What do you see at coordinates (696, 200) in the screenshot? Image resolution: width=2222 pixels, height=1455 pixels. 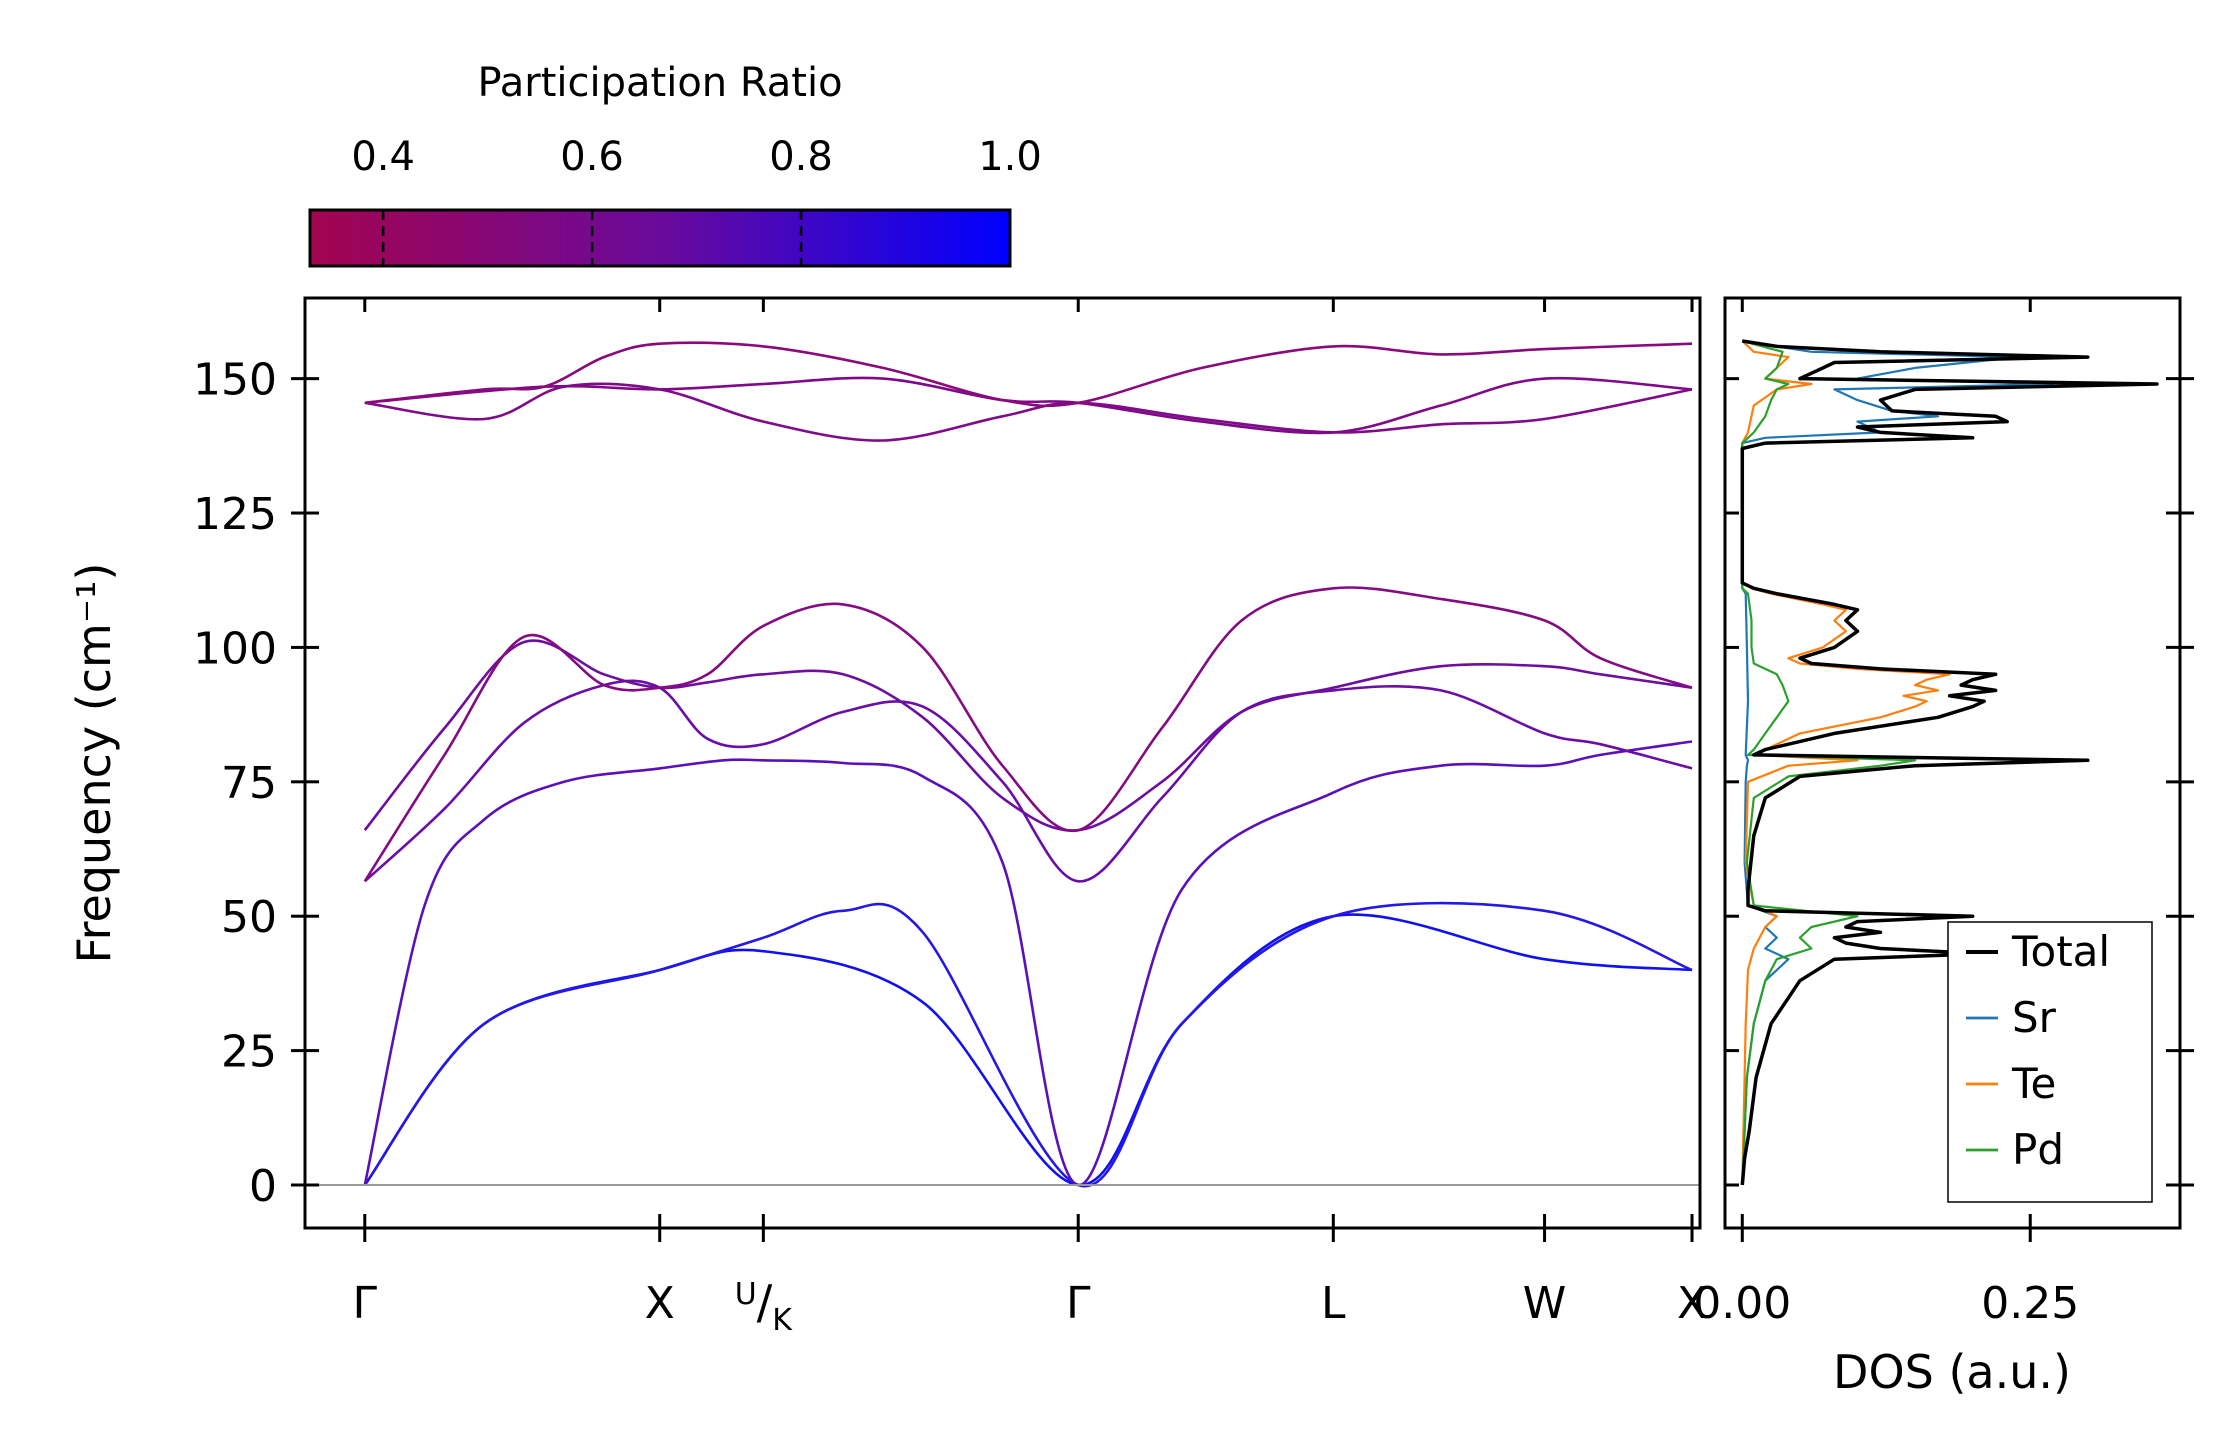 I see `colorbar-ticks: 0.4 0.6 0.8 1.0` at bounding box center [696, 200].